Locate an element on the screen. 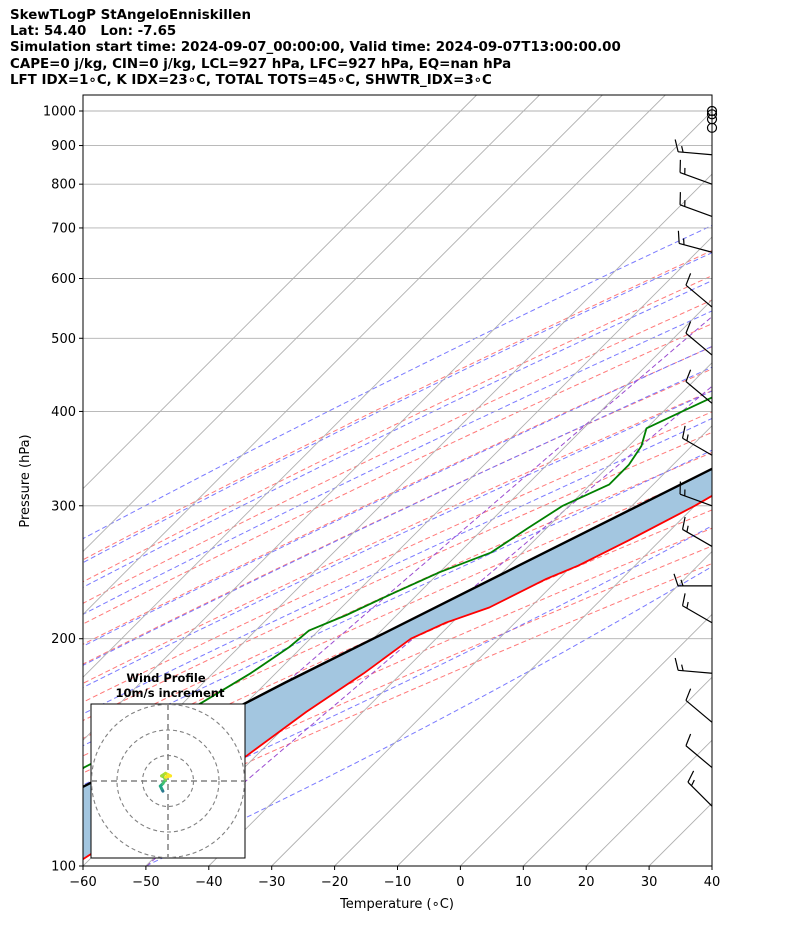  wind-barbs is located at coordinates (695, 456).